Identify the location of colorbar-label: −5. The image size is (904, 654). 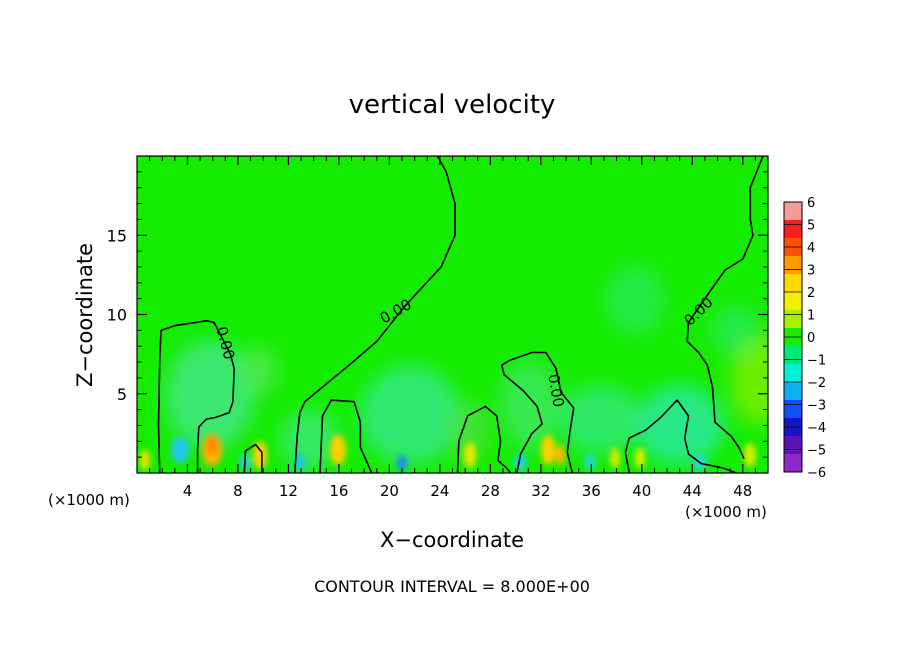
(816, 451).